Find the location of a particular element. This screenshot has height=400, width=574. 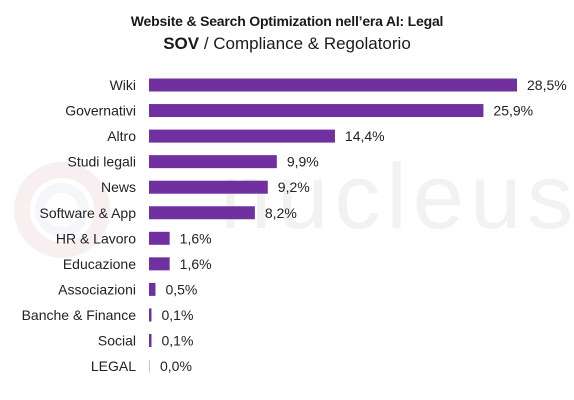

value-label: 9,2% is located at coordinates (294, 187).